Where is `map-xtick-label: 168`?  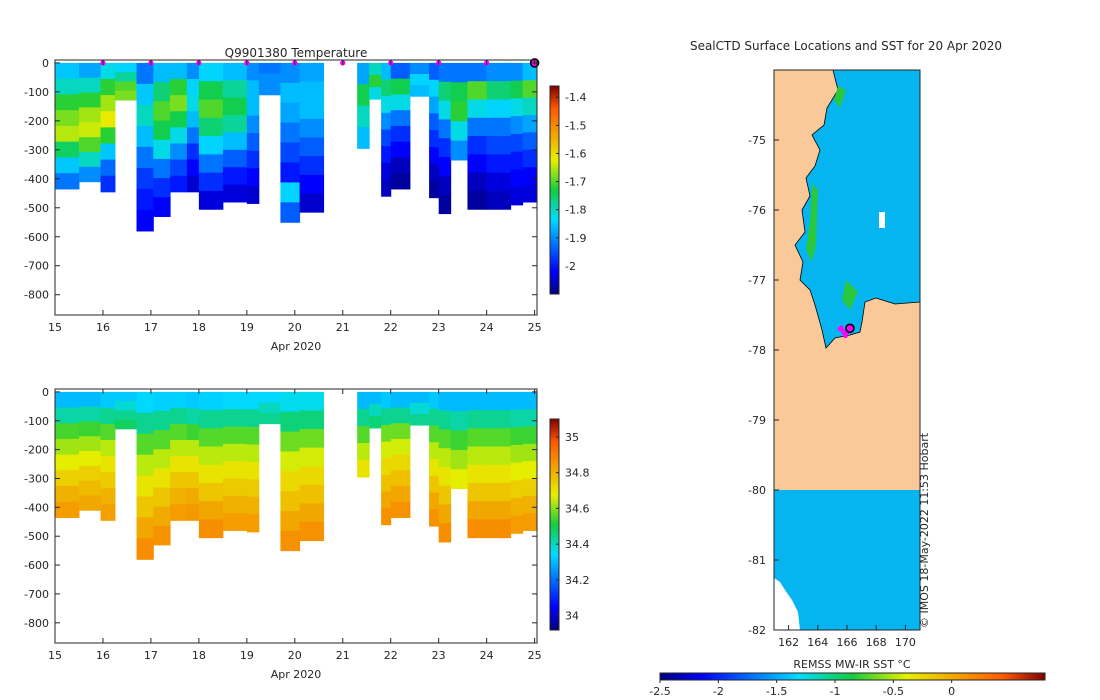 map-xtick-label: 168 is located at coordinates (876, 642).